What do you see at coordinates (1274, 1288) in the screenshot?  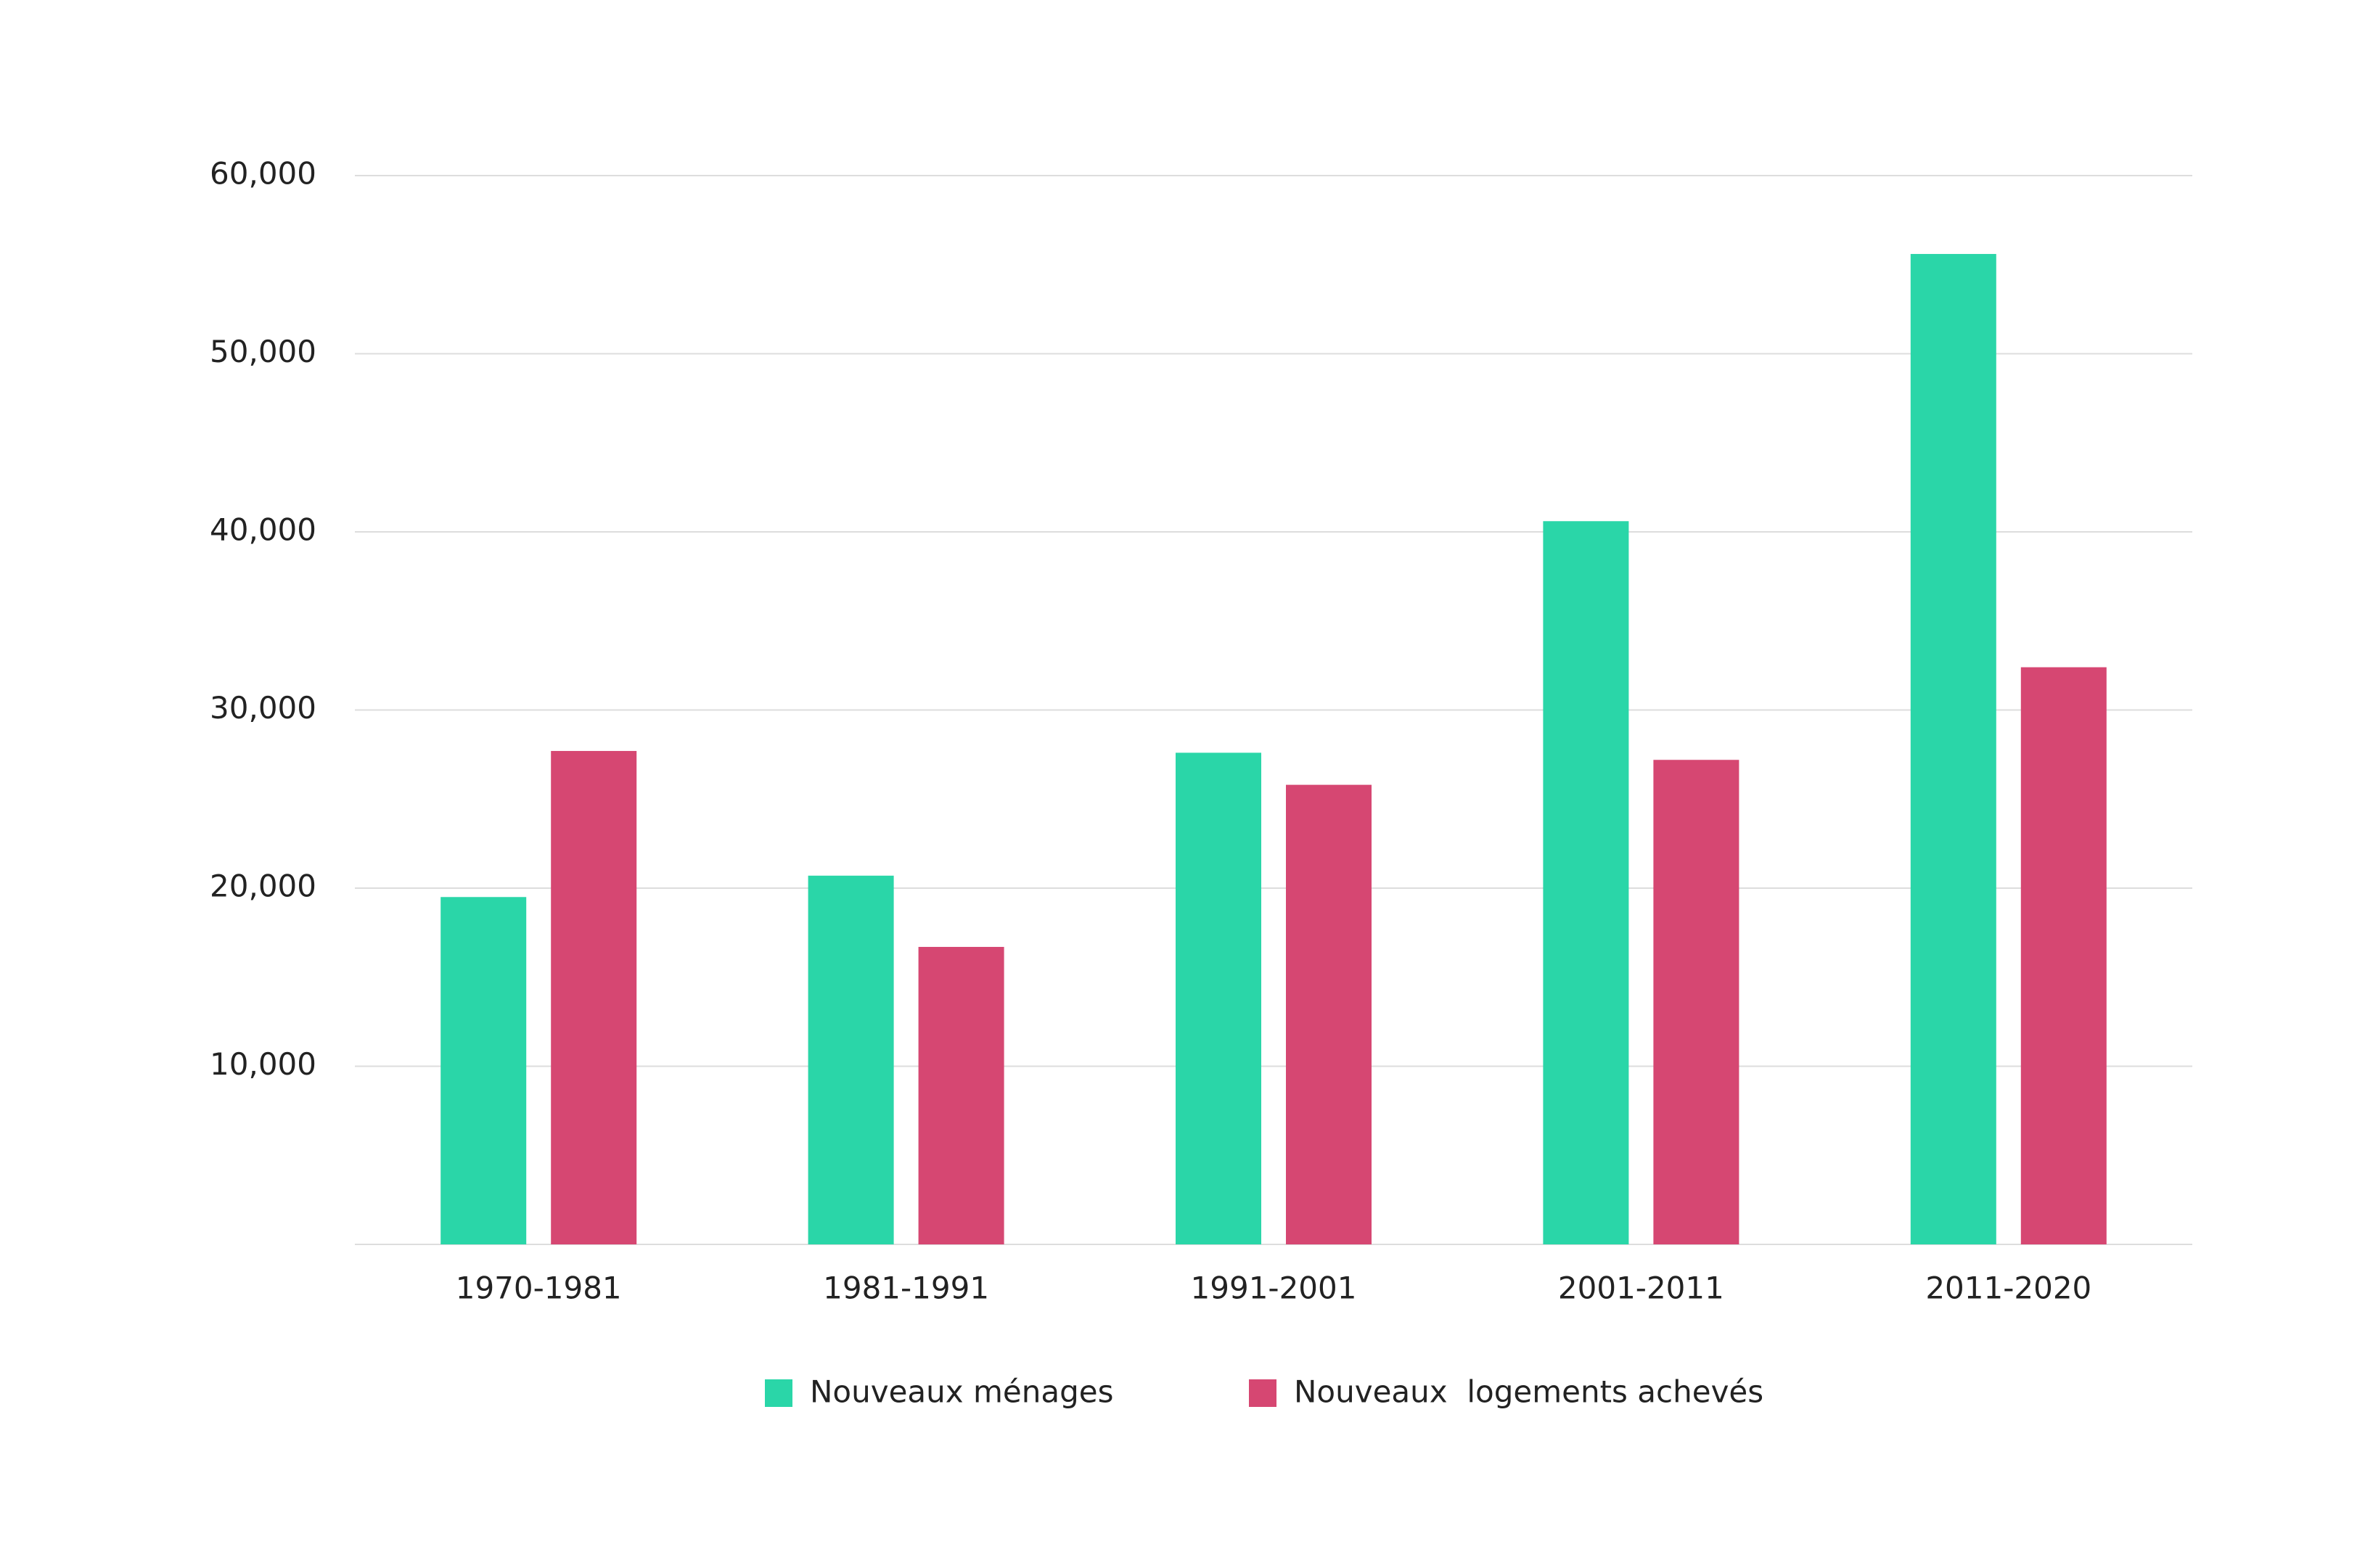 I see `x-tick-label: 1991-2001` at bounding box center [1274, 1288].